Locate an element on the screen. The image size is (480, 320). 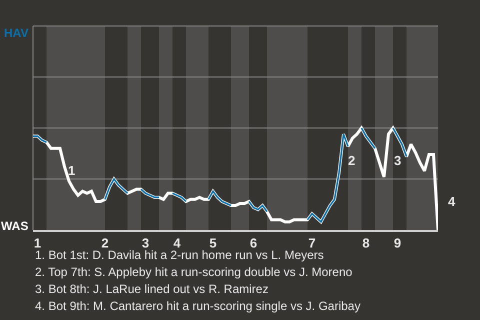
x-tick-label: 3 is located at coordinates (146, 243).